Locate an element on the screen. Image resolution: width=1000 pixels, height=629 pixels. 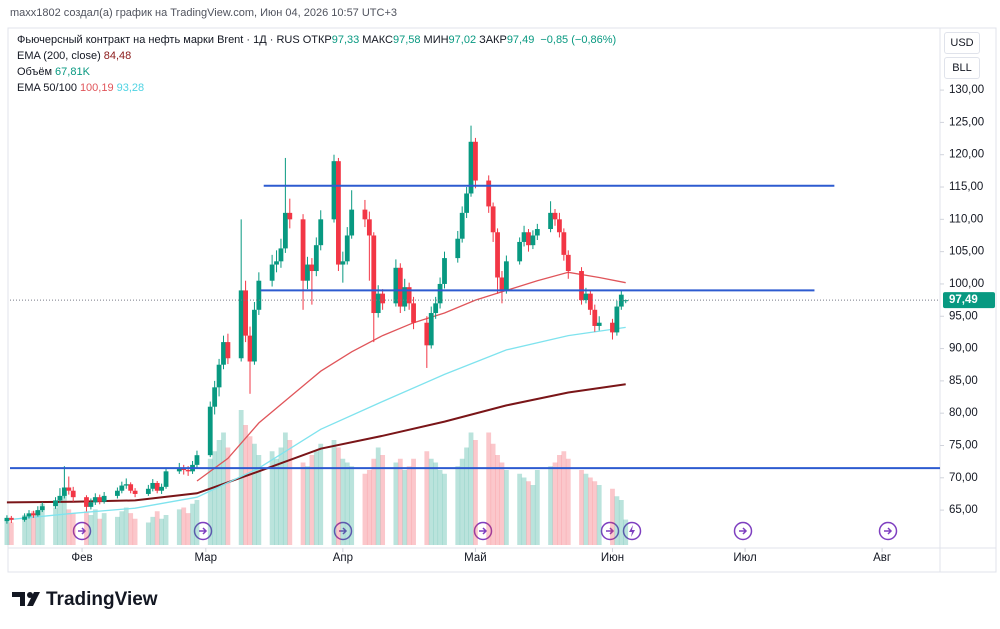
indicator-value: 100,19 is located at coordinates (96, 88).